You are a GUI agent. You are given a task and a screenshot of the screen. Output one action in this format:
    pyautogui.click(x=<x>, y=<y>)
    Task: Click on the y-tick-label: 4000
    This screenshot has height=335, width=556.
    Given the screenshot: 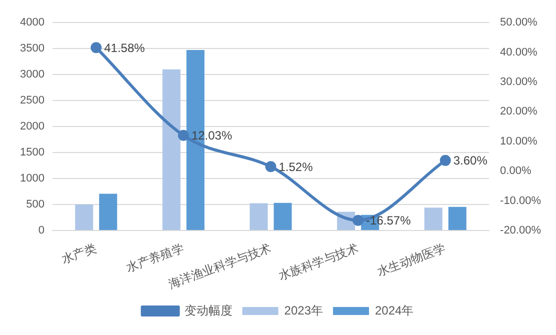 What is the action you would take?
    pyautogui.click(x=32, y=22)
    